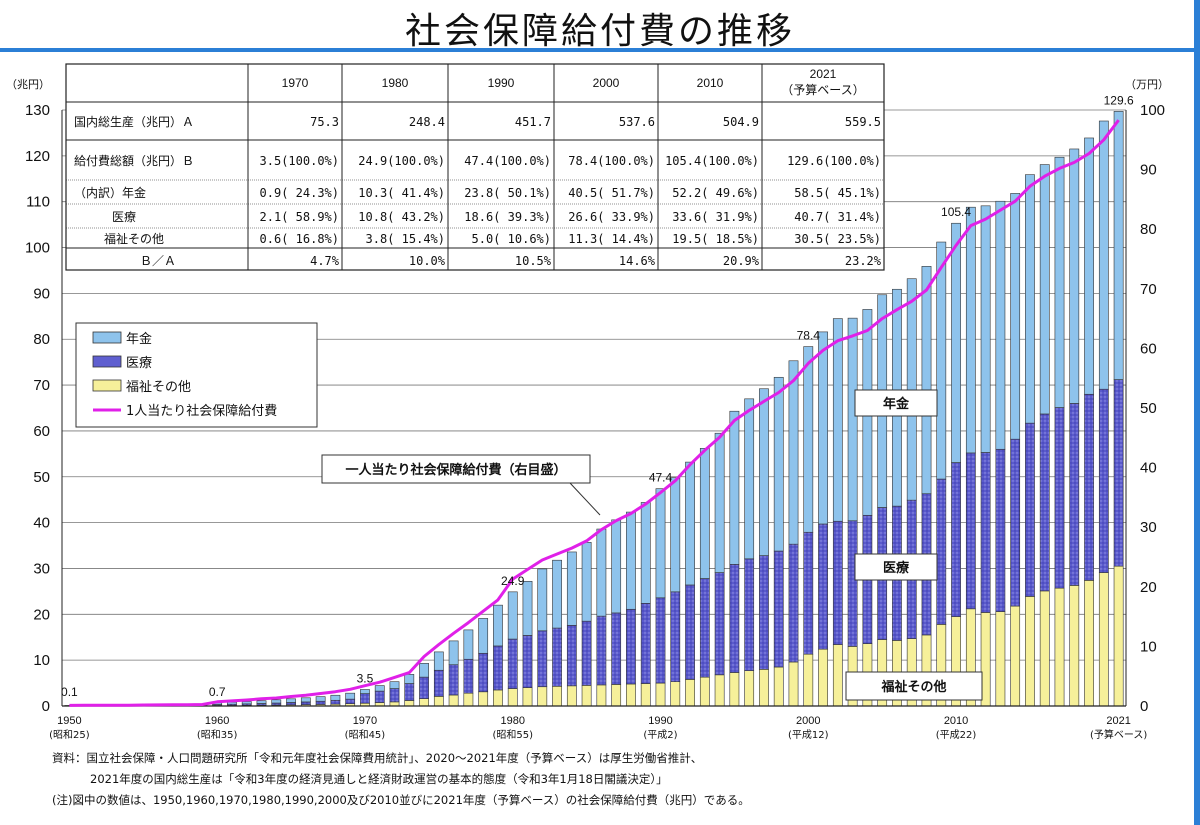  What do you see at coordinates (139, 339) in the screenshot?
I see `legend-label-pension: 年金` at bounding box center [139, 339].